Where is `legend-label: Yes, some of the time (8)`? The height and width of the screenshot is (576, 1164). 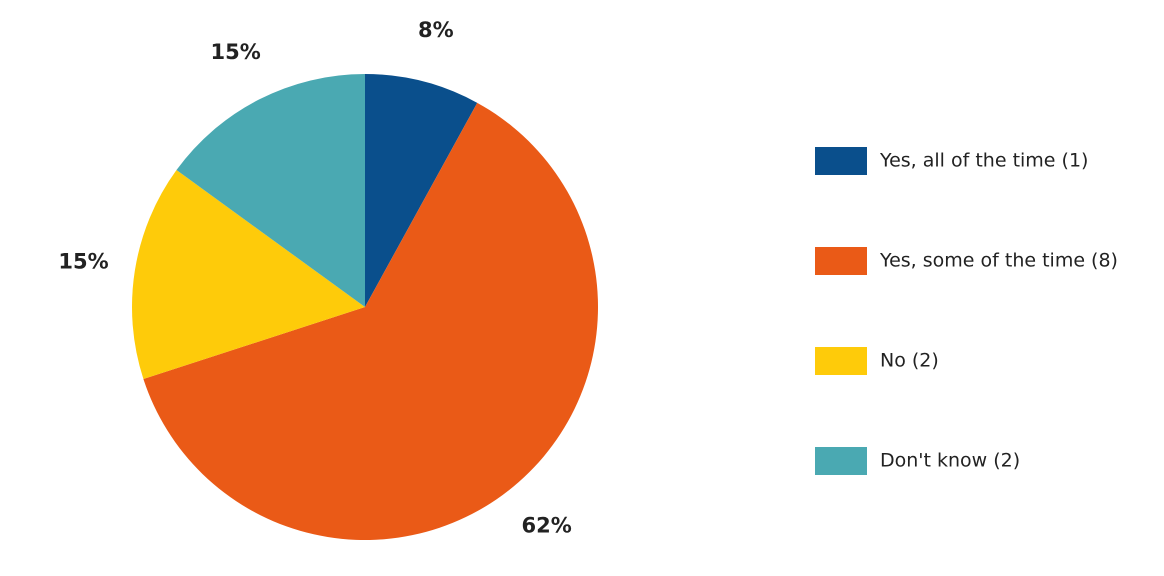 legend-label: Yes, some of the time (8) is located at coordinates (998, 261).